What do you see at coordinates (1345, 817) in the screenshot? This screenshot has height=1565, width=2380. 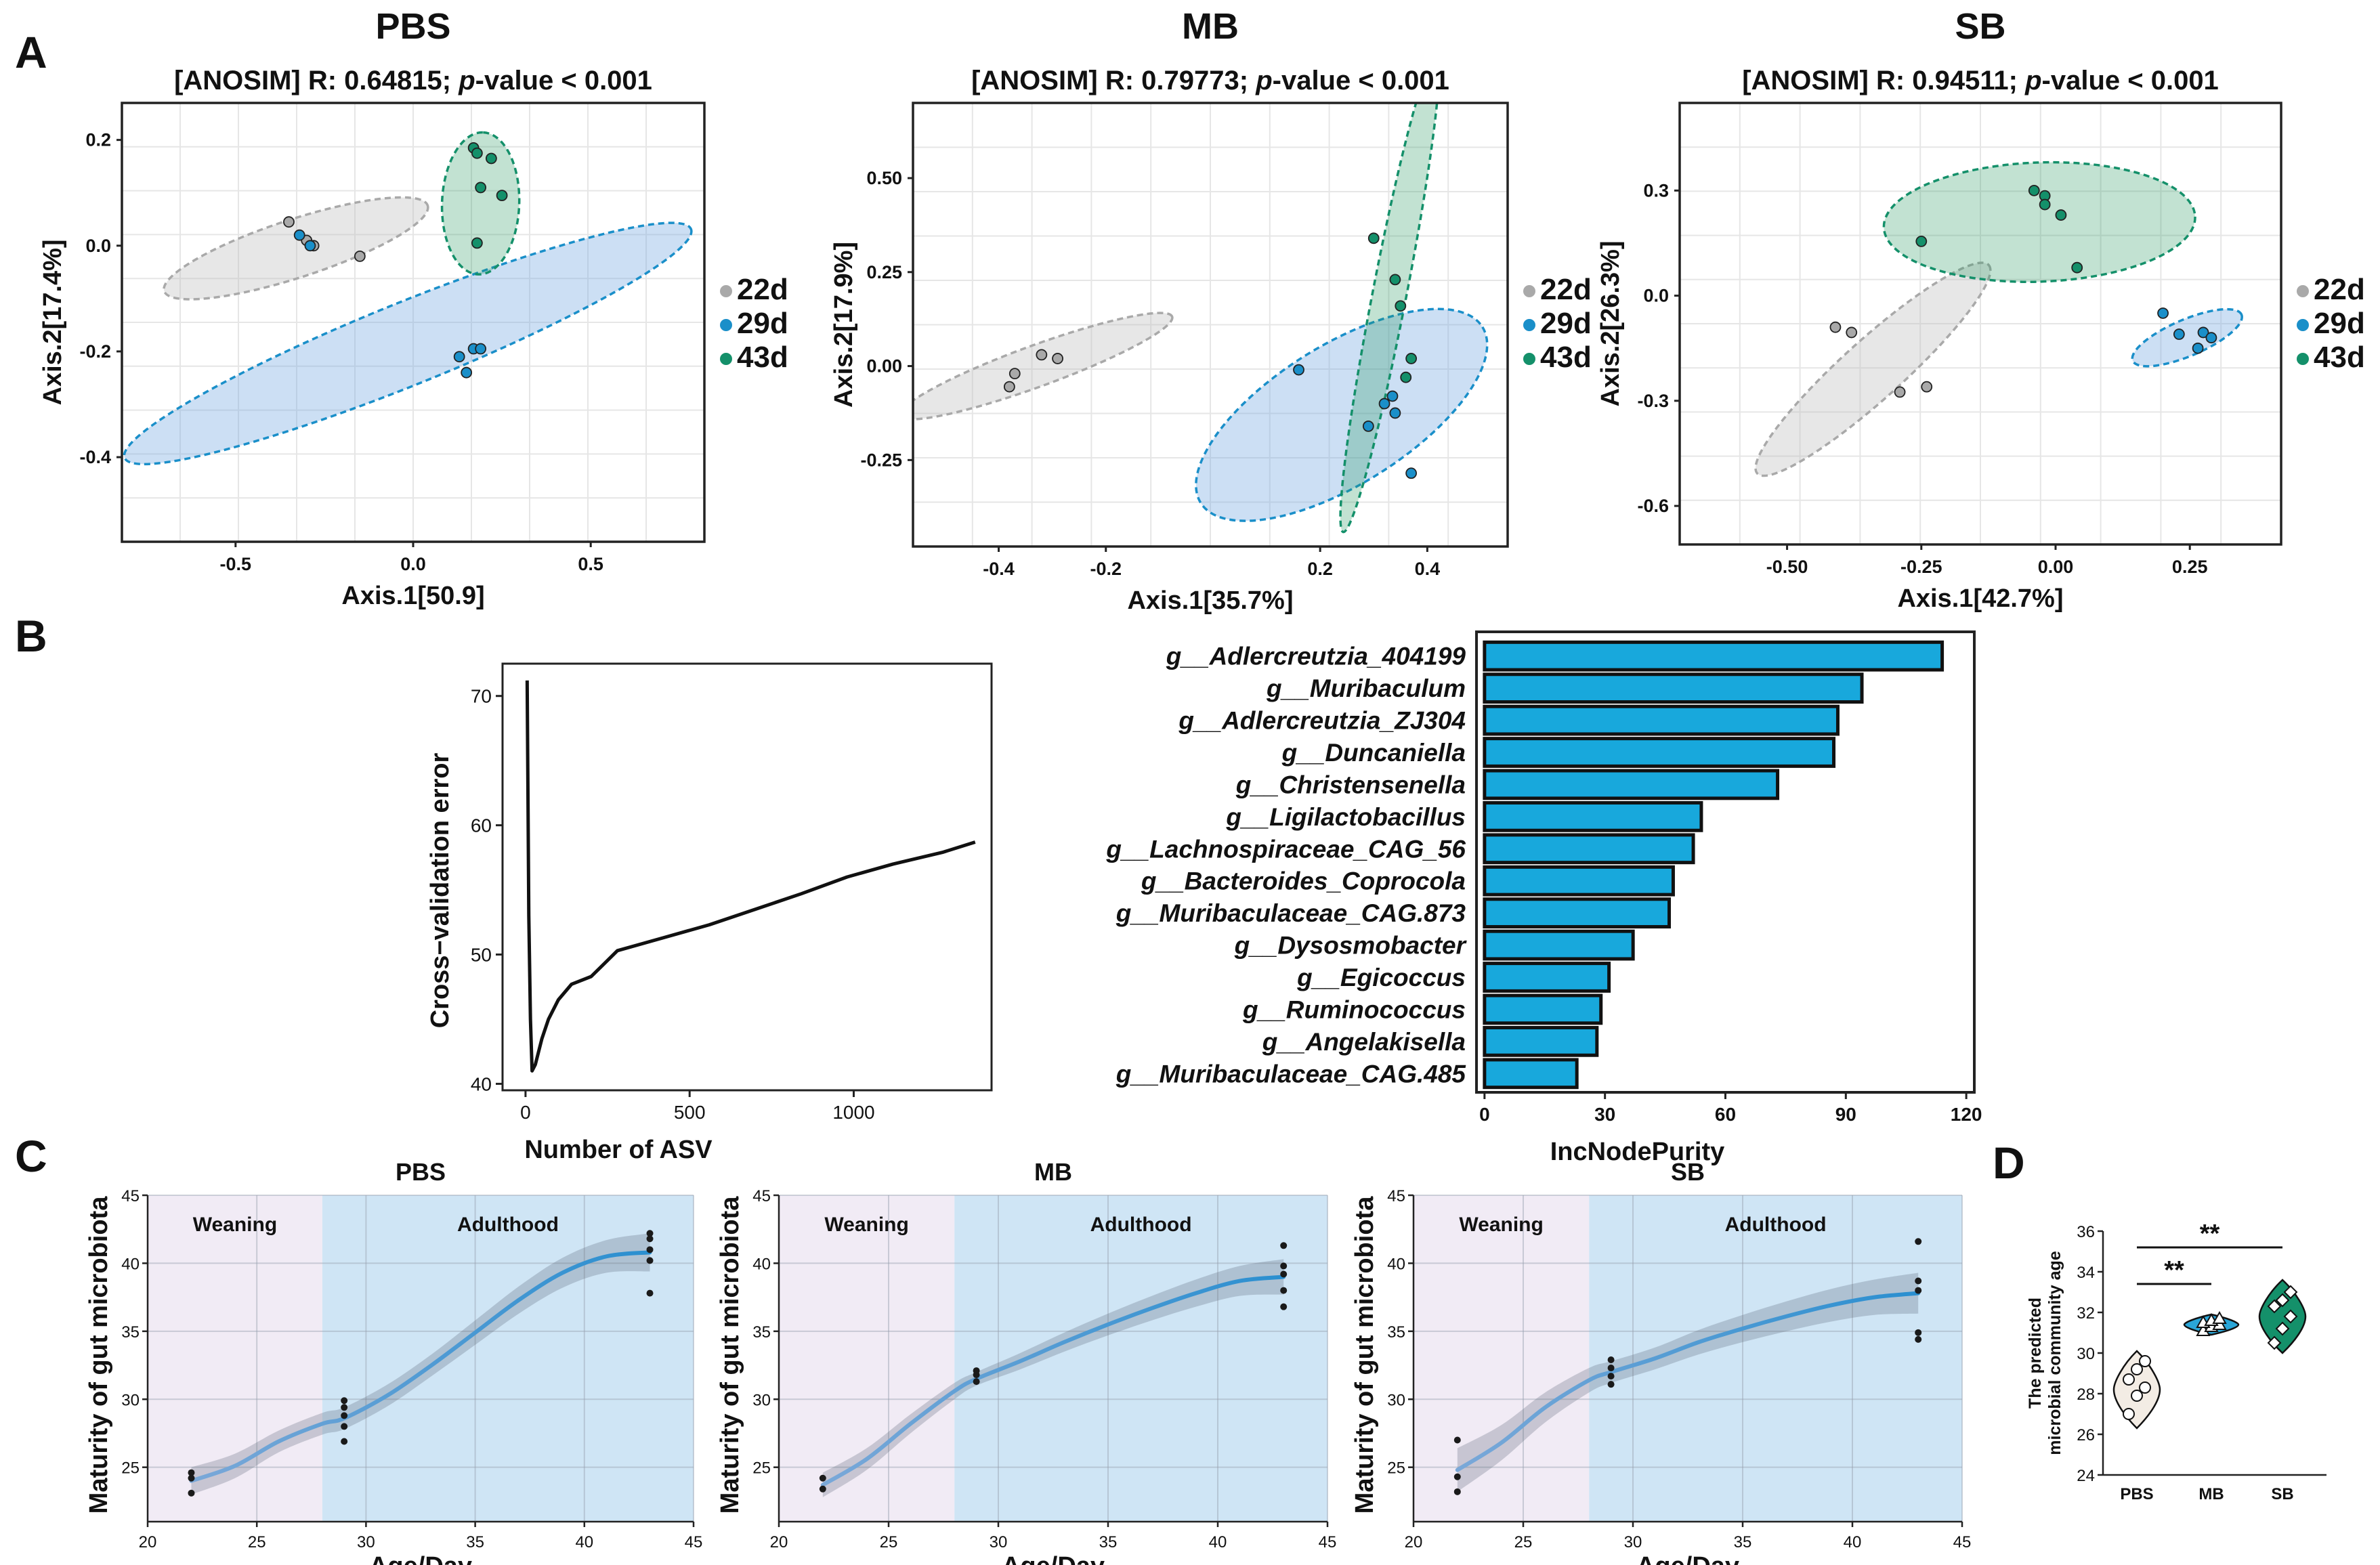 I see `feature-label: g__Ligilactobacillus` at bounding box center [1345, 817].